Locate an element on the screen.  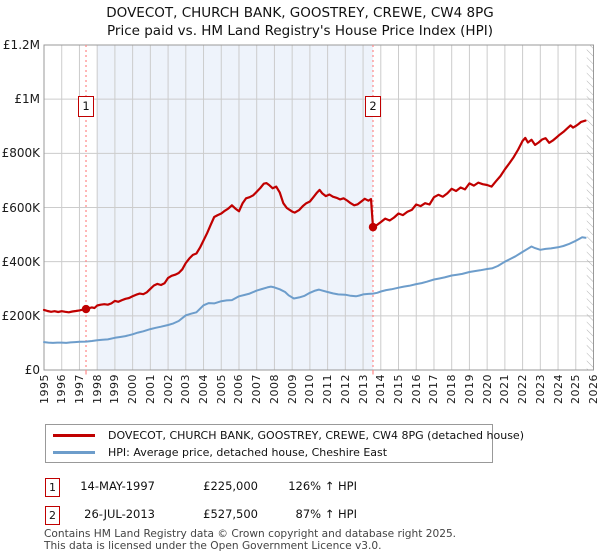
x-tick-label: 2019 is located at coordinates (469, 389).